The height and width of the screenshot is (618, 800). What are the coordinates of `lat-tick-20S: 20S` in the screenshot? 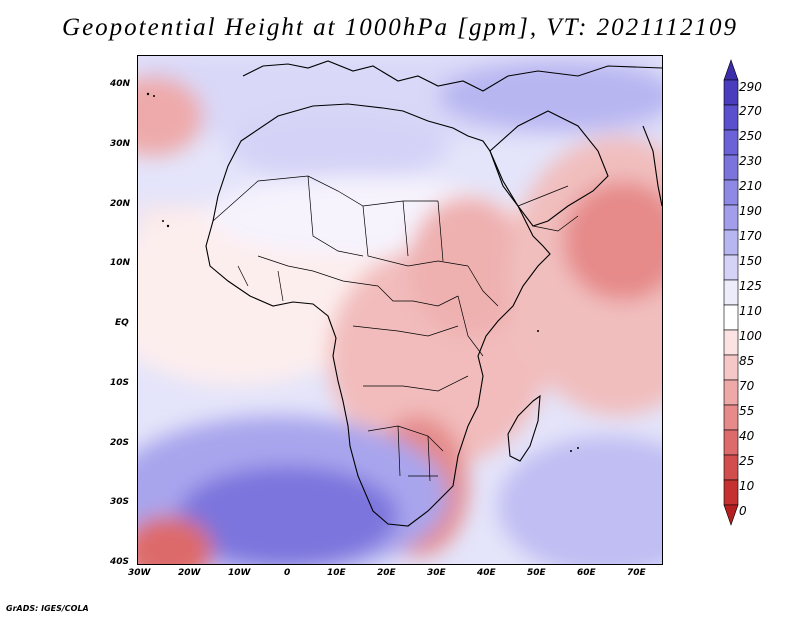 It's located at (120, 443).